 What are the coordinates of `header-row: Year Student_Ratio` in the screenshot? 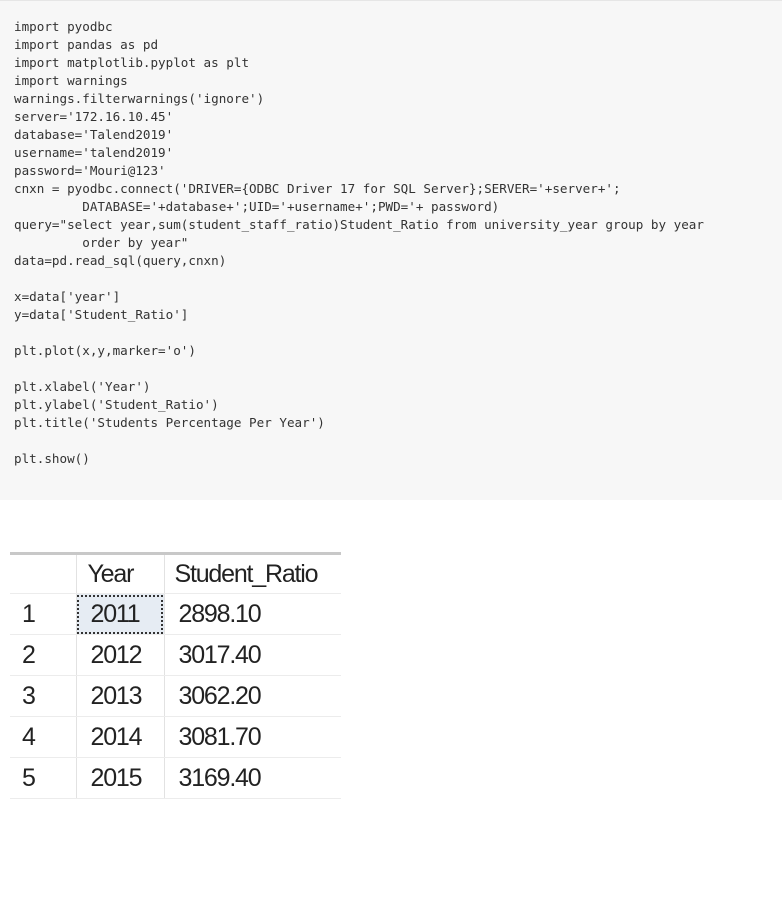 It's located at (175, 573).